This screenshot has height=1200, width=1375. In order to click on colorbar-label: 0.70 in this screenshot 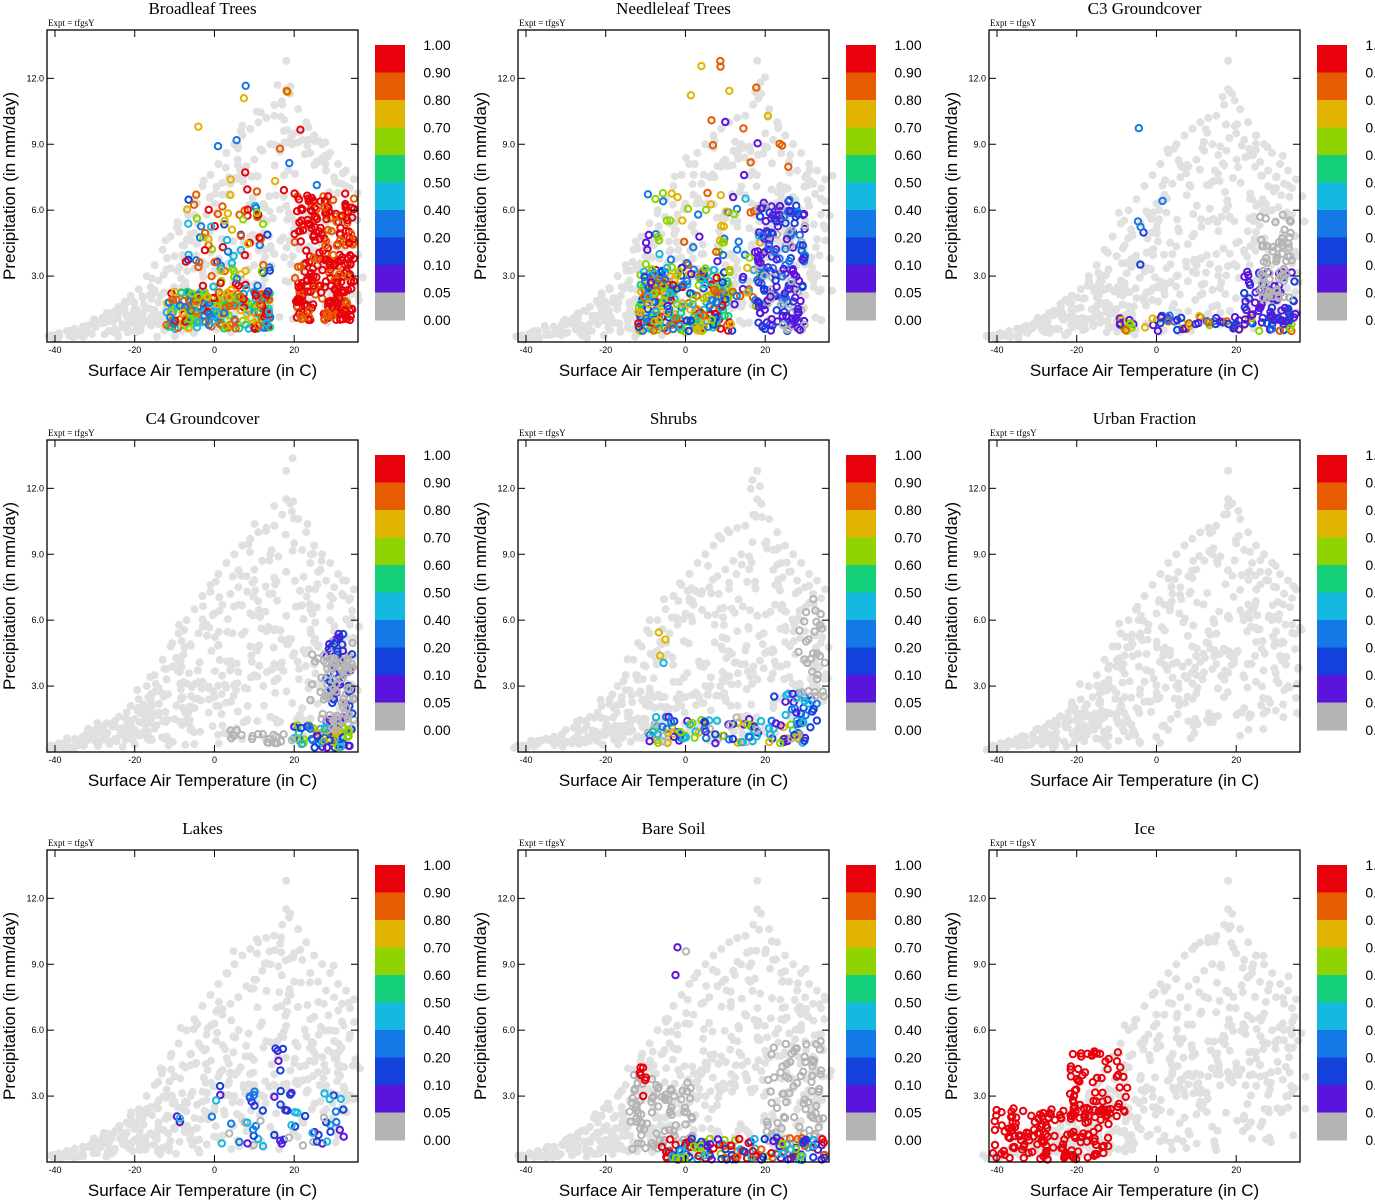, I will do `click(436, 538)`.